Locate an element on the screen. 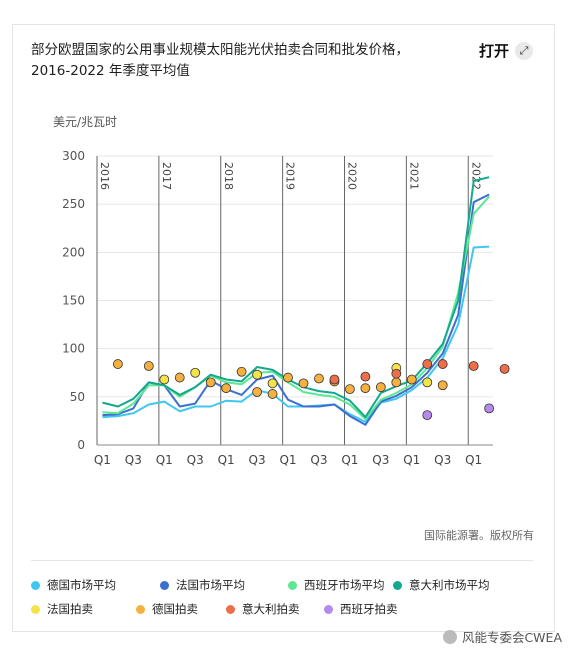 Image resolution: width=580 pixels, height=659 pixels. y-tick-label: 100 is located at coordinates (73, 349).